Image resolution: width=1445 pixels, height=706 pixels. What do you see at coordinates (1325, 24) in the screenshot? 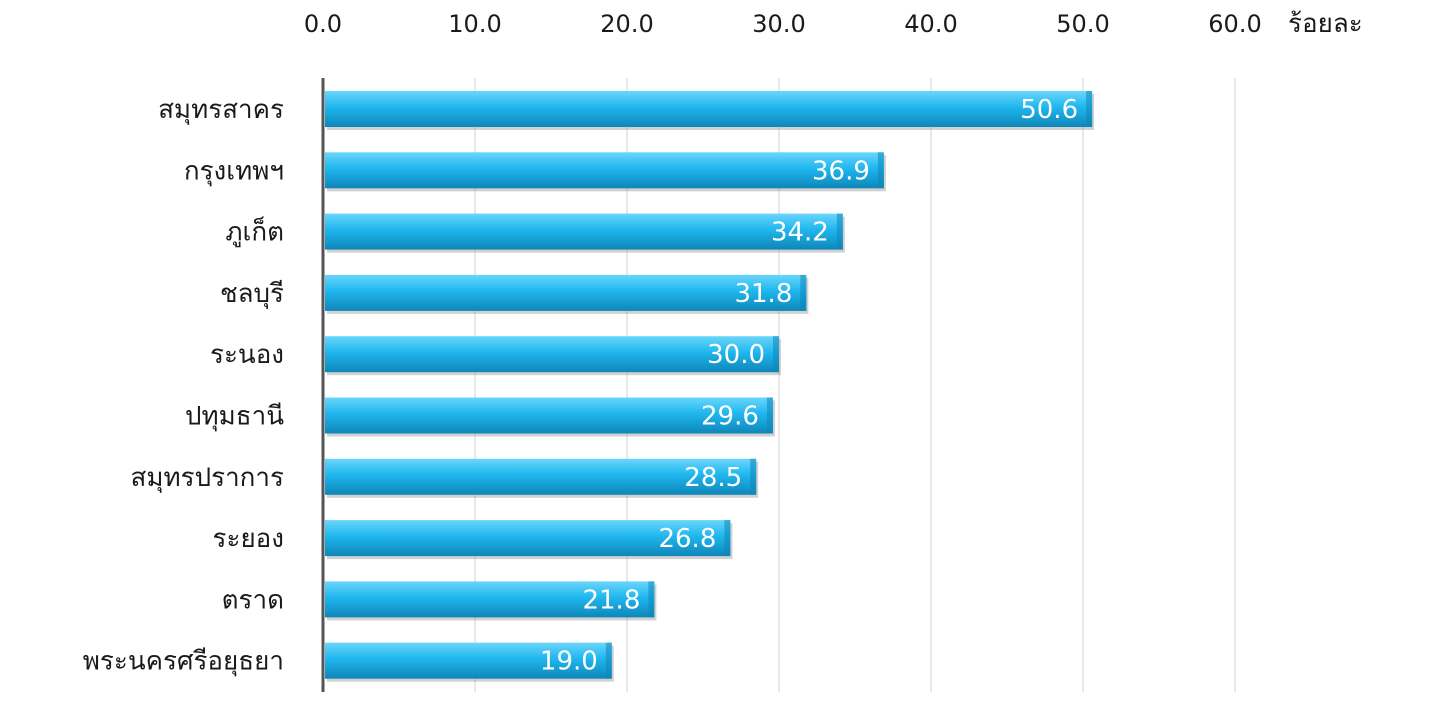
I see `unit-label: ร้อยละ` at bounding box center [1325, 24].